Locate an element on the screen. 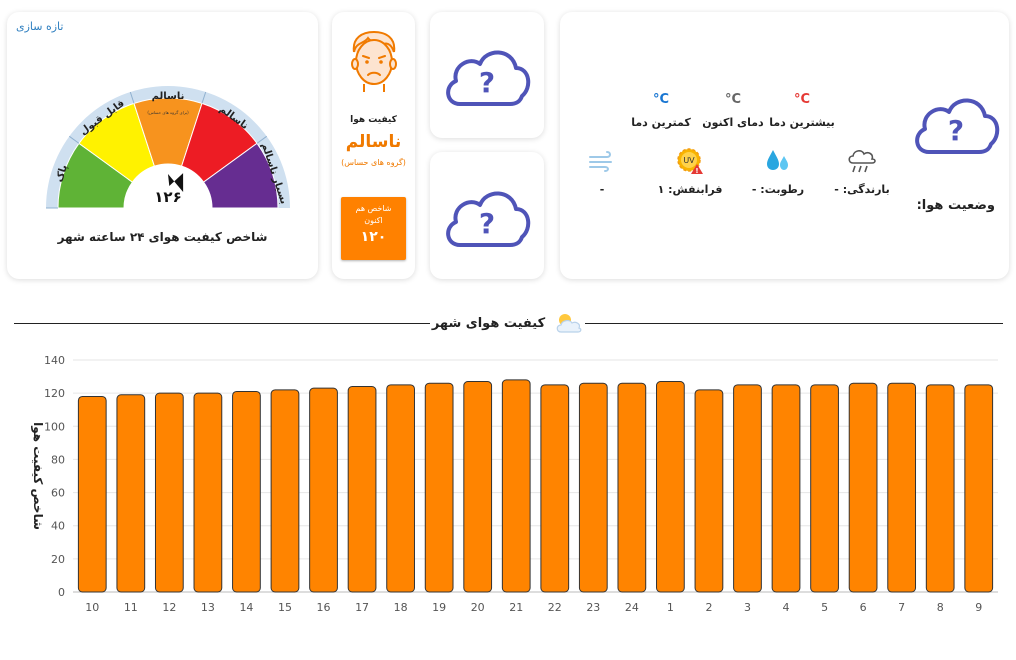 Image resolution: width=1016 pixels, height=660 pixels. x-tick-label: 13 is located at coordinates (208, 607).